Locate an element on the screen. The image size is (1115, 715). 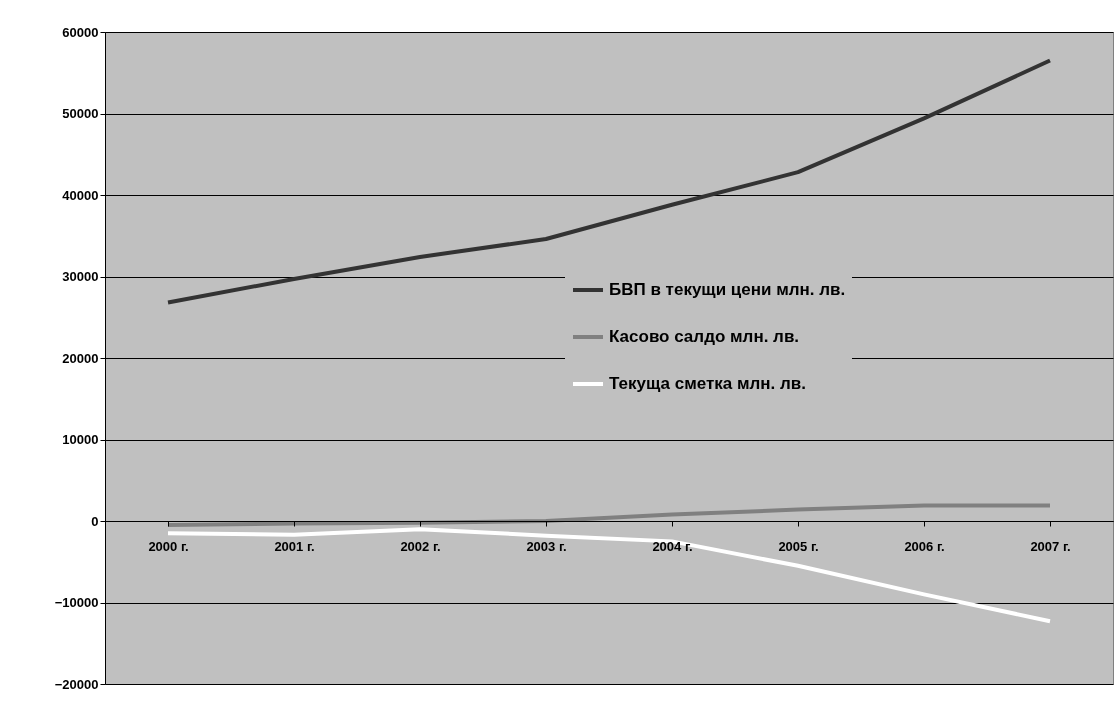
x-tick-label: 2007 г. is located at coordinates (1050, 546).